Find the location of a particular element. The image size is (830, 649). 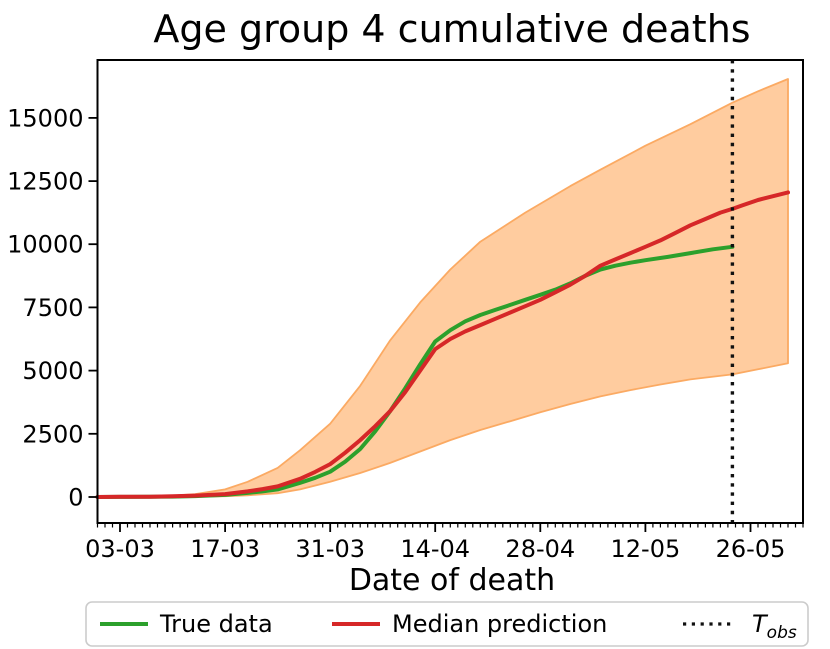

legend: True data Median prediction Tobs is located at coordinates (447, 624).